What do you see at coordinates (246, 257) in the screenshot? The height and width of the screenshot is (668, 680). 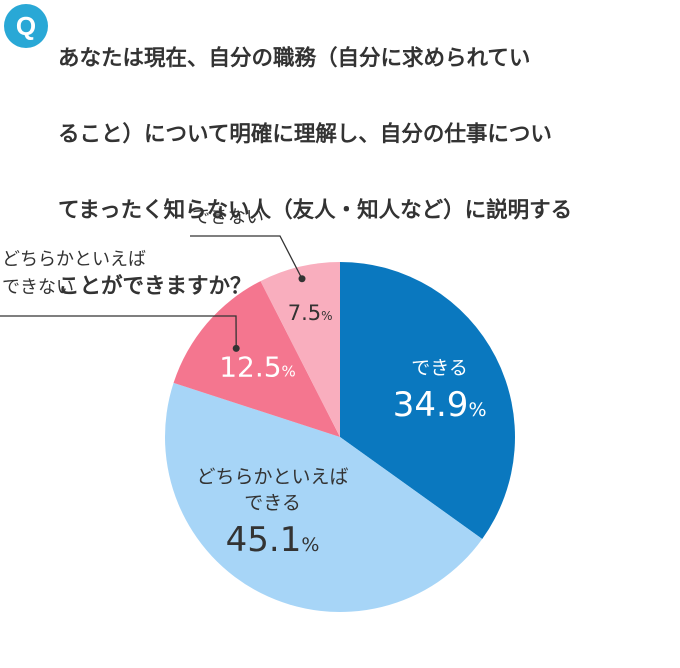 I see `leader-line-dekinai` at bounding box center [246, 257].